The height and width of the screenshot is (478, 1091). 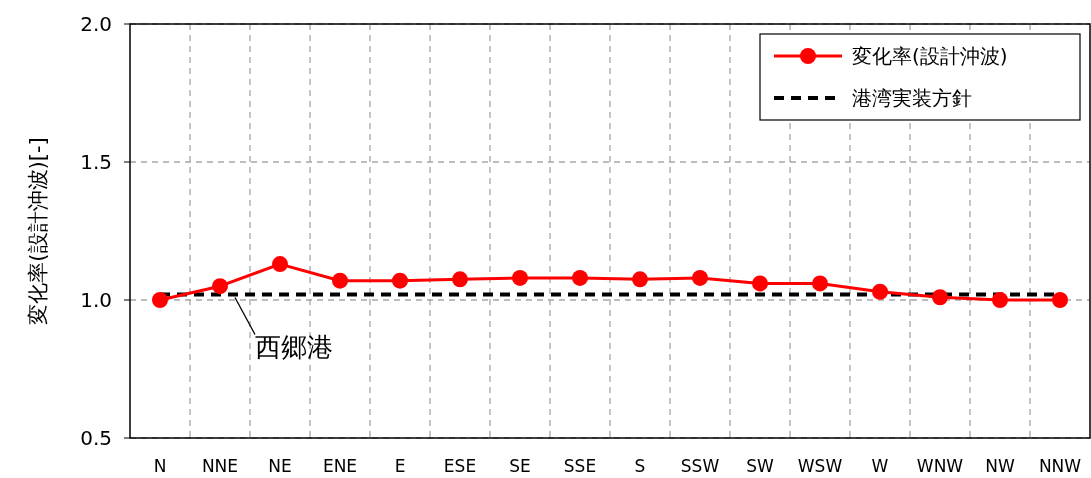 What do you see at coordinates (760, 466) in the screenshot?
I see `x-tick-label: SW` at bounding box center [760, 466].